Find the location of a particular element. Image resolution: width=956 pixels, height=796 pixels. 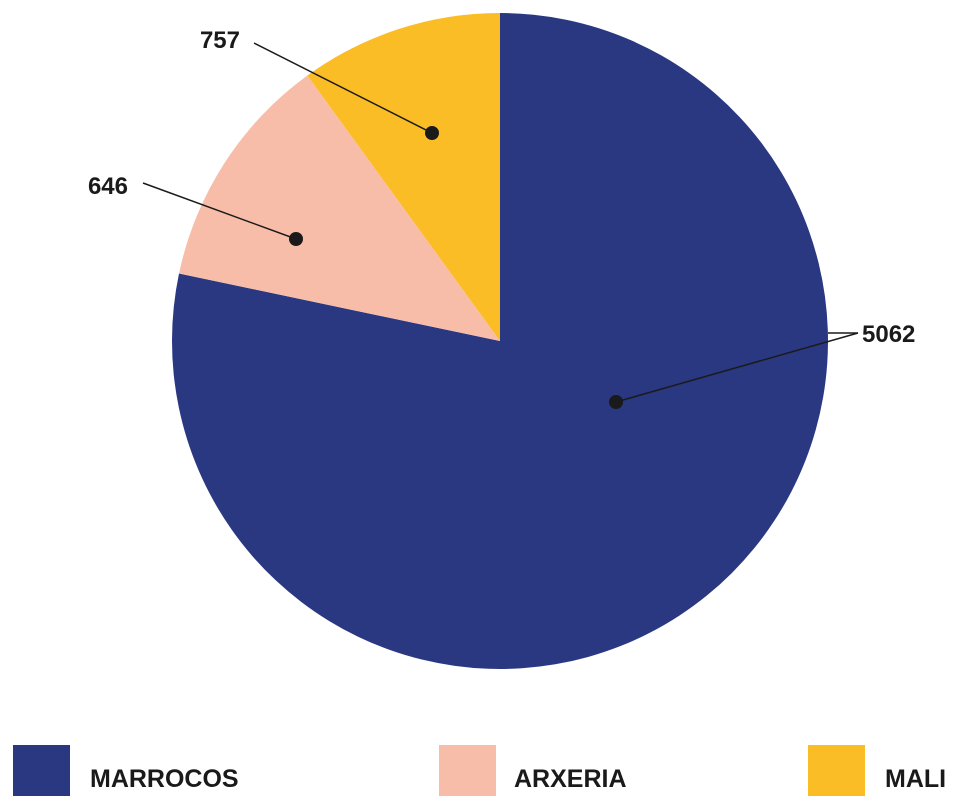

legend-swatch-marrocos is located at coordinates (41, 770).